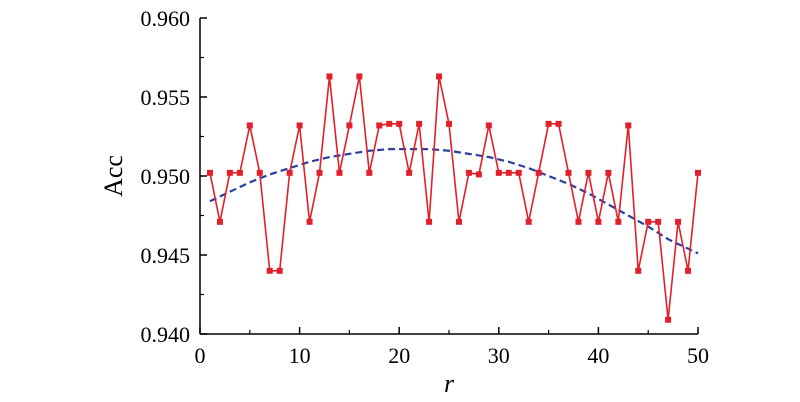 Image resolution: width=800 pixels, height=402 pixels. What do you see at coordinates (166, 334) in the screenshot?
I see `y-tick-label: 0.940` at bounding box center [166, 334].